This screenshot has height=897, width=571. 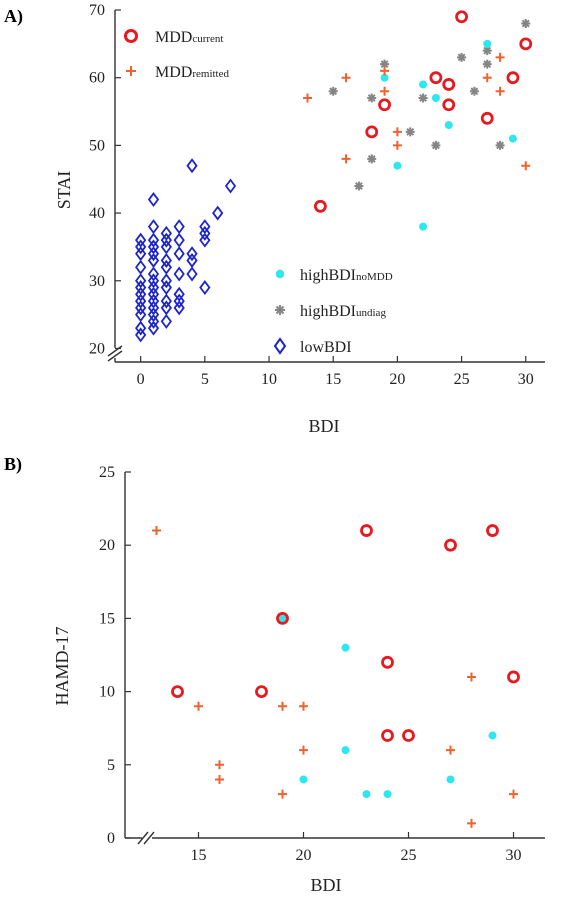 What do you see at coordinates (326, 347) in the screenshot?
I see `legend-label-lowbdi: lowBDI` at bounding box center [326, 347].